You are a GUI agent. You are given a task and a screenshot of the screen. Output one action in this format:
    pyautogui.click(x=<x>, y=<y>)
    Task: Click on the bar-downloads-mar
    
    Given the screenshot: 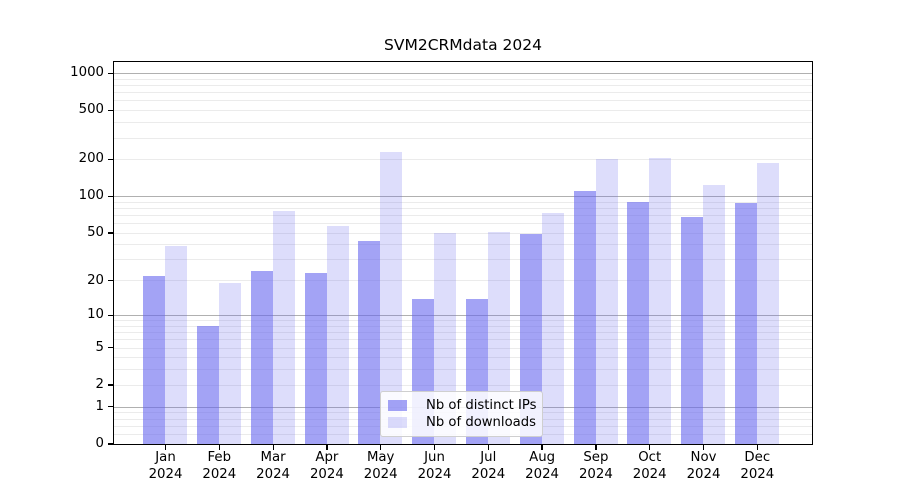 What is the action you would take?
    pyautogui.click(x=283, y=327)
    